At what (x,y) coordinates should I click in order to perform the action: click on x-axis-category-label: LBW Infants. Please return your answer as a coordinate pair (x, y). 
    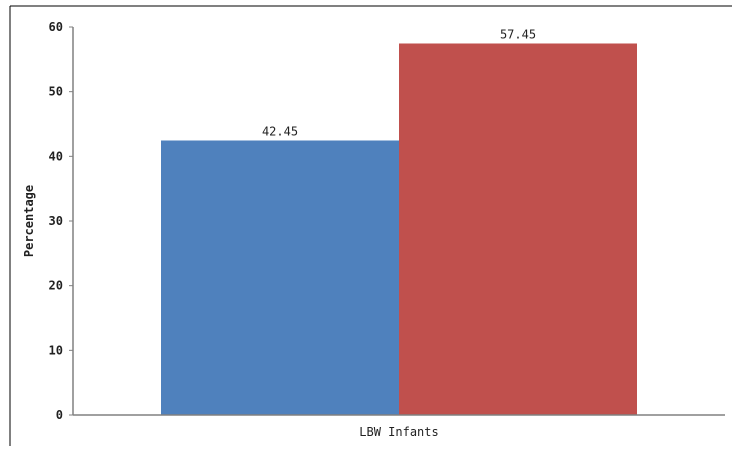
    Looking at the image, I should click on (398, 432).